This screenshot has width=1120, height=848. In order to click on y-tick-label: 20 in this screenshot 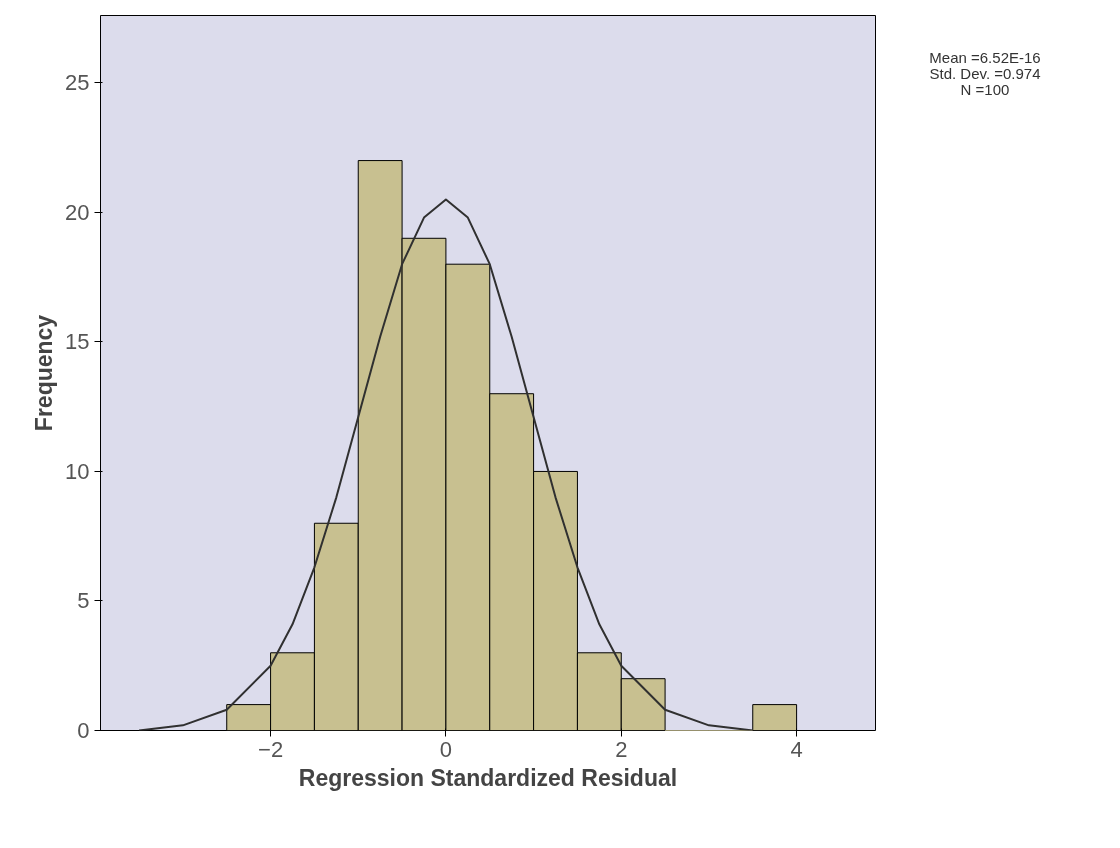, I will do `click(77, 212)`.